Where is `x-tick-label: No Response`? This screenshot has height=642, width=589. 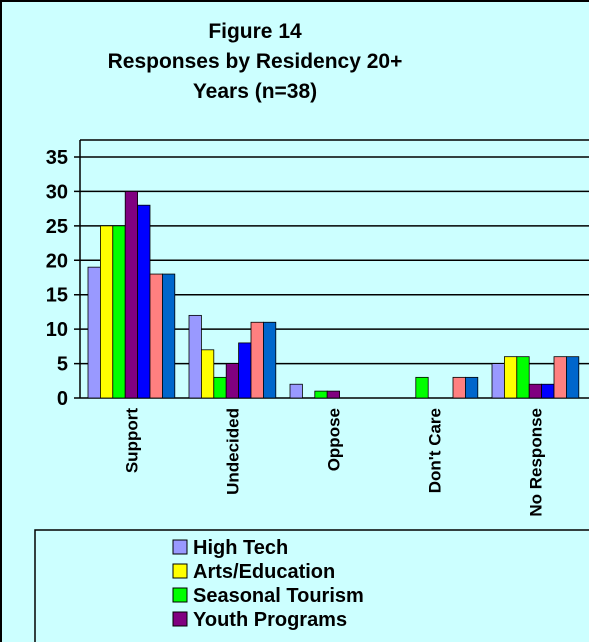
x-tick-label: No Response is located at coordinates (535, 462).